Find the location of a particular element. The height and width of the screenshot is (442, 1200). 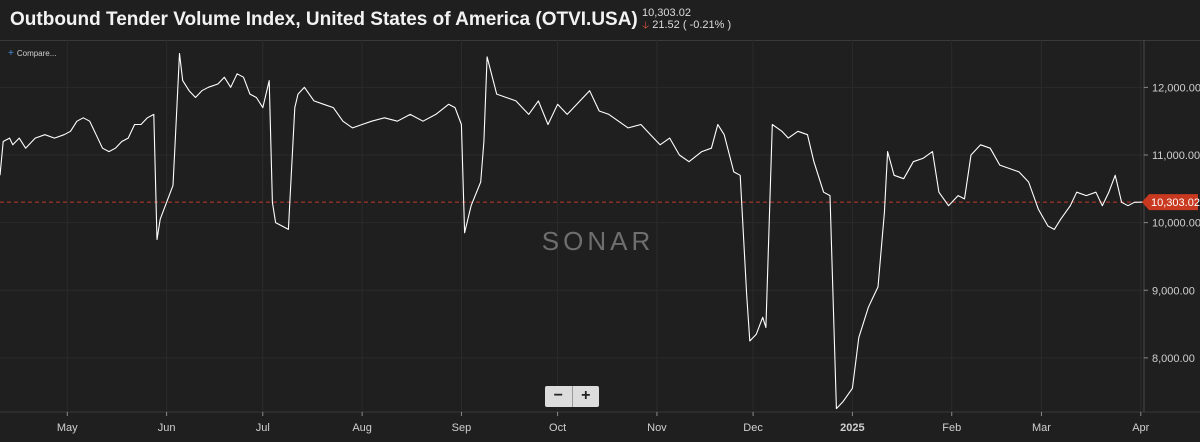

y-tick-label: 12,000.00 is located at coordinates (1176, 88).